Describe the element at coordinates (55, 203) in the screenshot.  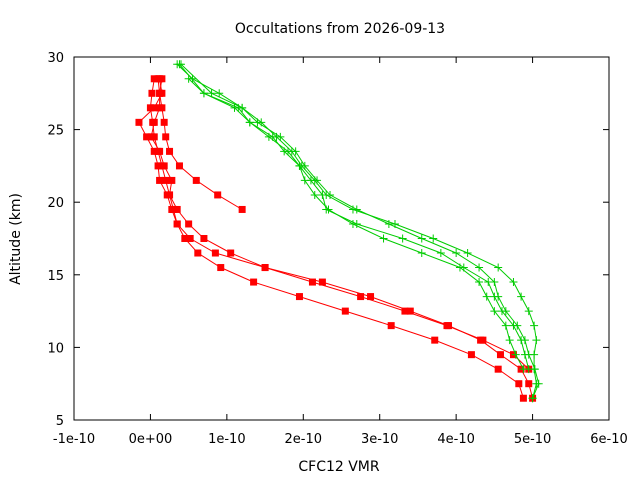
I see `y-tick-label: 20` at that location.